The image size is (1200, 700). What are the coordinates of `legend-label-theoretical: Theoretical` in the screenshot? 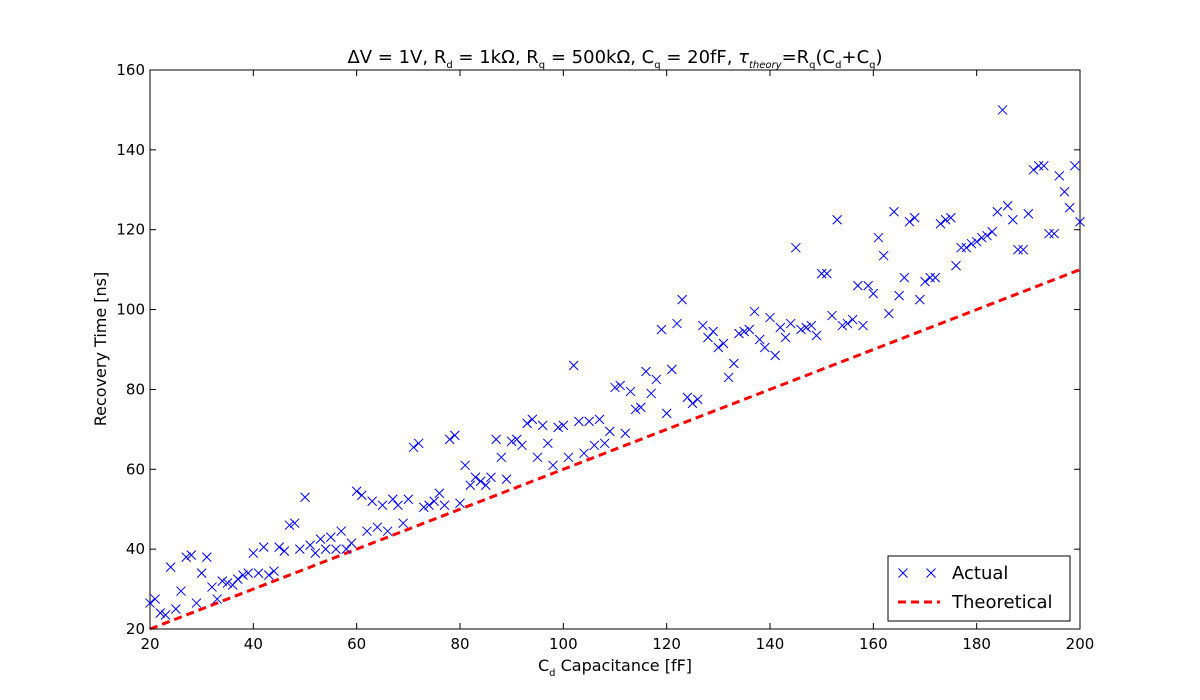 It's located at (1002, 602).